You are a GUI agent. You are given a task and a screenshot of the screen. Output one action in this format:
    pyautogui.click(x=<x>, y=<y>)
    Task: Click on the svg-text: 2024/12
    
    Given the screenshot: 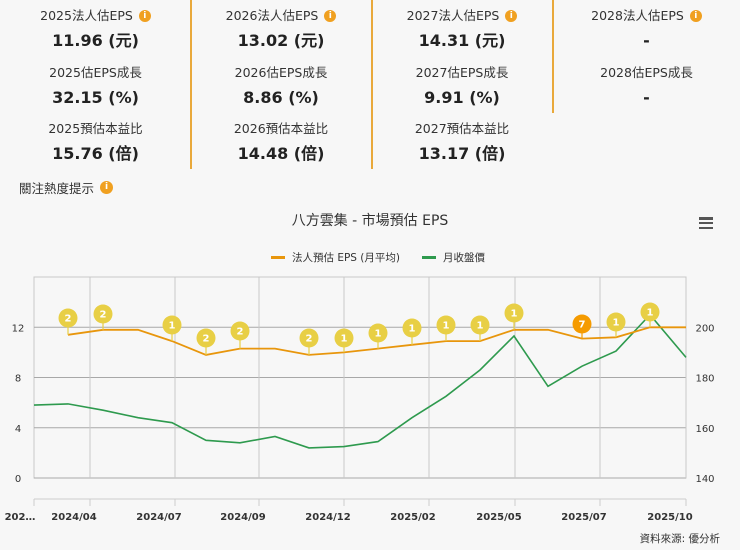 What is the action you would take?
    pyautogui.click(x=327, y=517)
    